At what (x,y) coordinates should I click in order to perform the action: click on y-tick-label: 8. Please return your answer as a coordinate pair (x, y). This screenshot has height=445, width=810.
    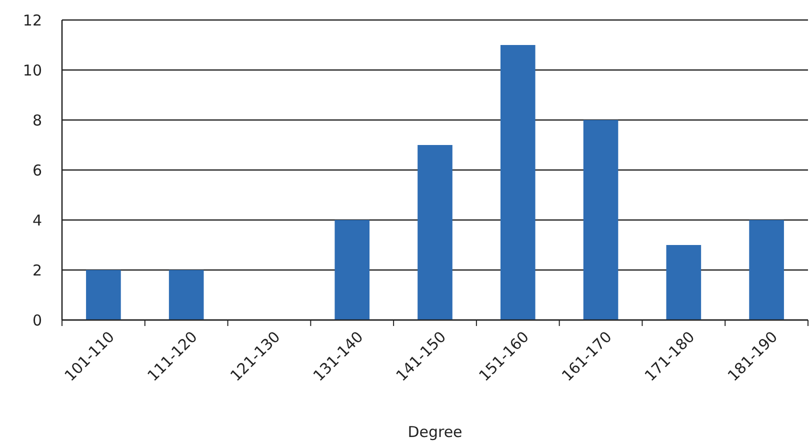
    Looking at the image, I should click on (37, 120).